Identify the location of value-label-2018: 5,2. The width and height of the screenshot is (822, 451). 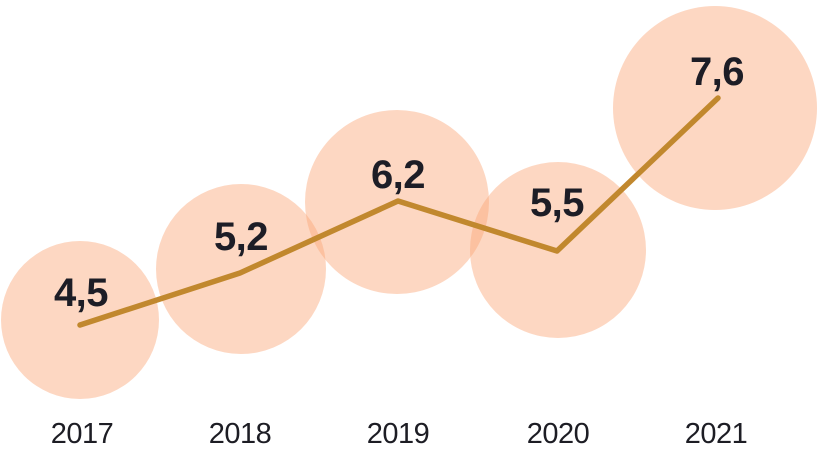
(241, 237).